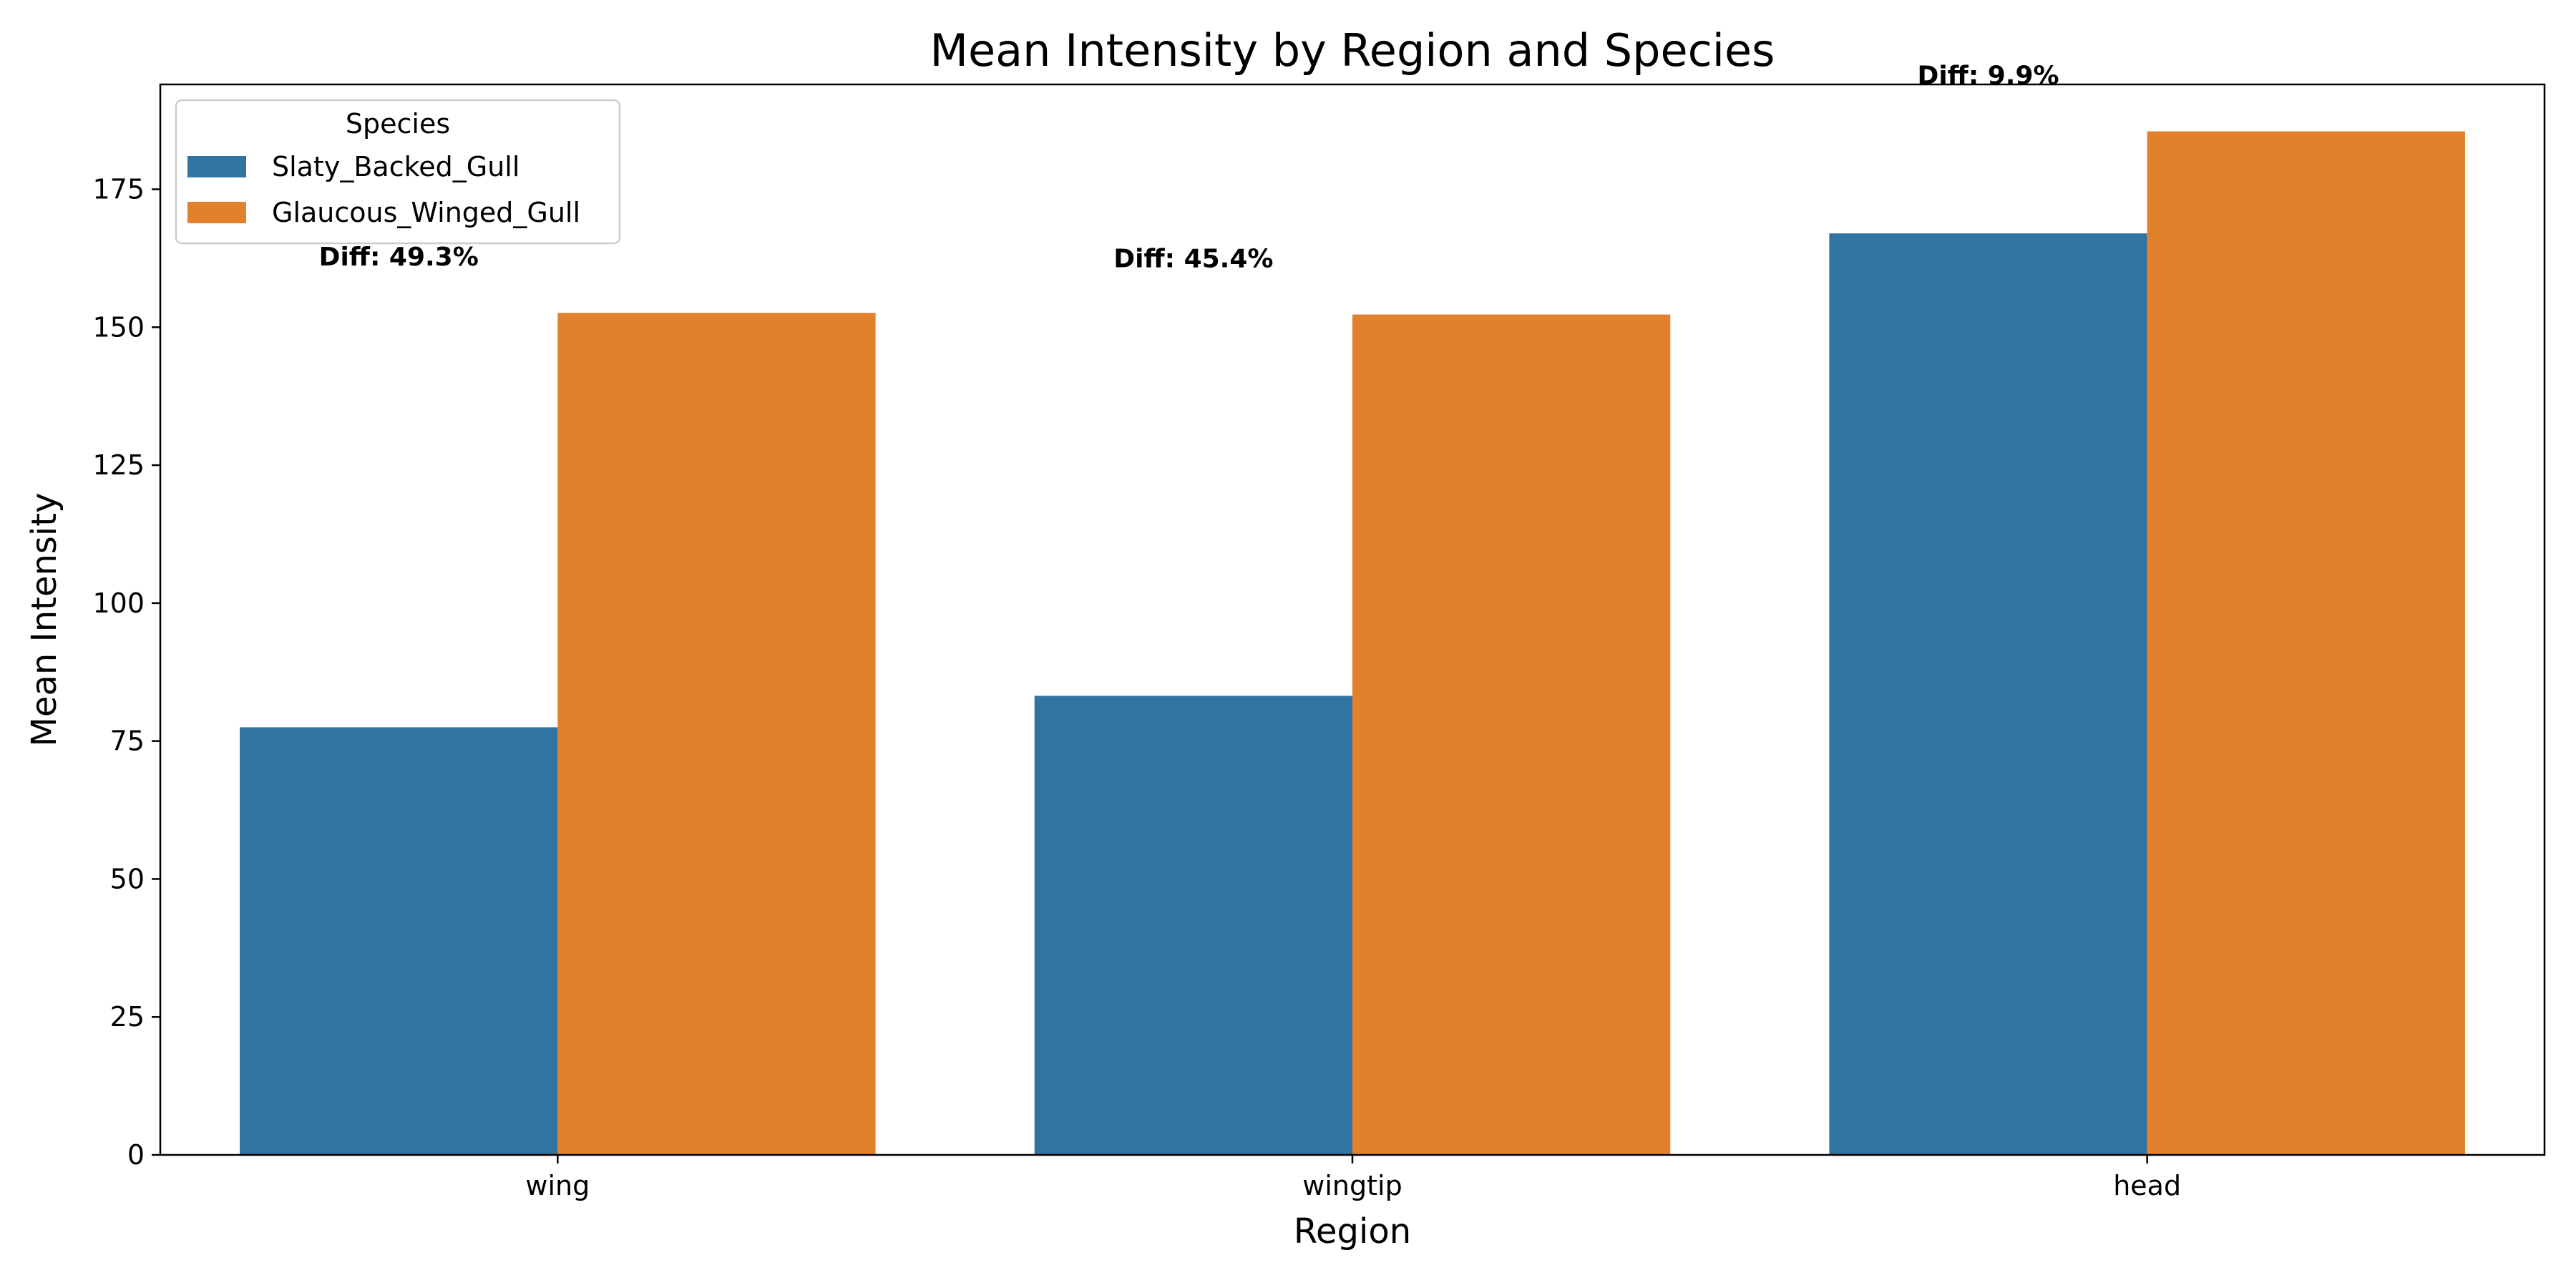 The image size is (2576, 1288). Describe the element at coordinates (426, 212) in the screenshot. I see `legend-label-glaucous-winged-gull: Glaucous_Winged_Gull` at that location.